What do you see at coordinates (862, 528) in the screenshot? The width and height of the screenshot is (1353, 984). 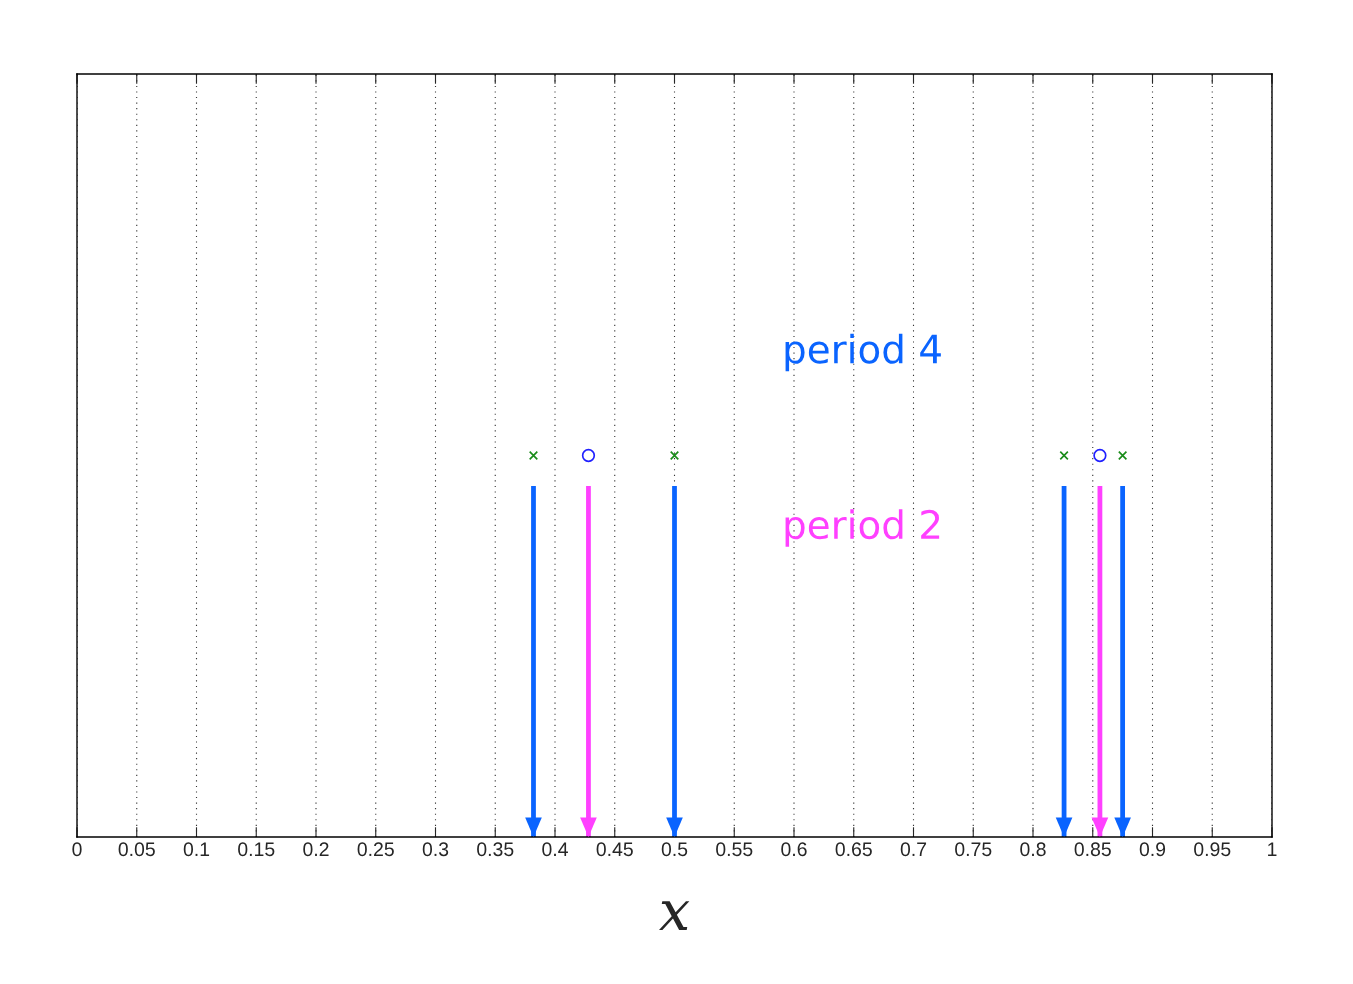 I see `text: period 2` at bounding box center [862, 528].